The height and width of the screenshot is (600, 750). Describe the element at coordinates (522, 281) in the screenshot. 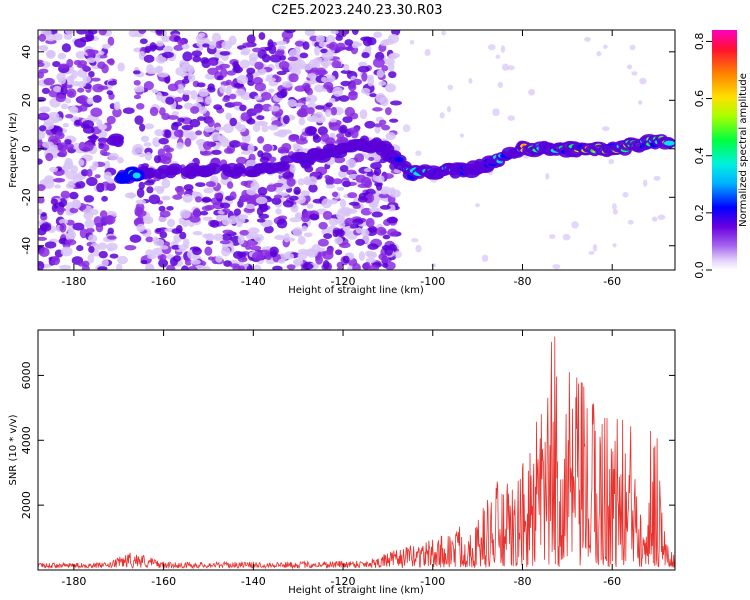

I see `x-tick-label: -80` at that location.